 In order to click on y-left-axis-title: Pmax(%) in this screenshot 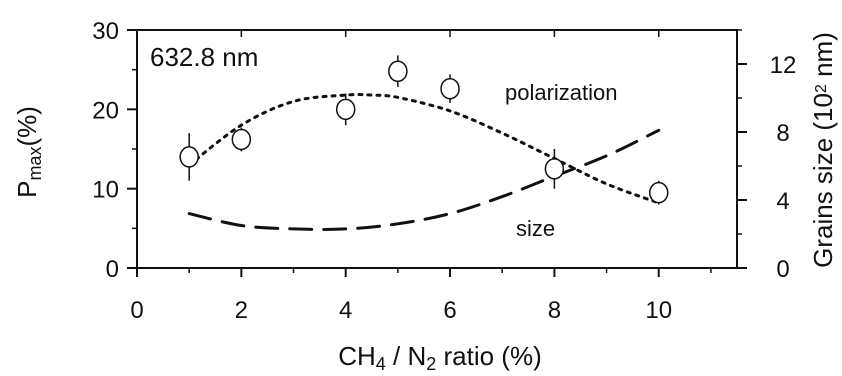, I will do `click(28, 152)`.